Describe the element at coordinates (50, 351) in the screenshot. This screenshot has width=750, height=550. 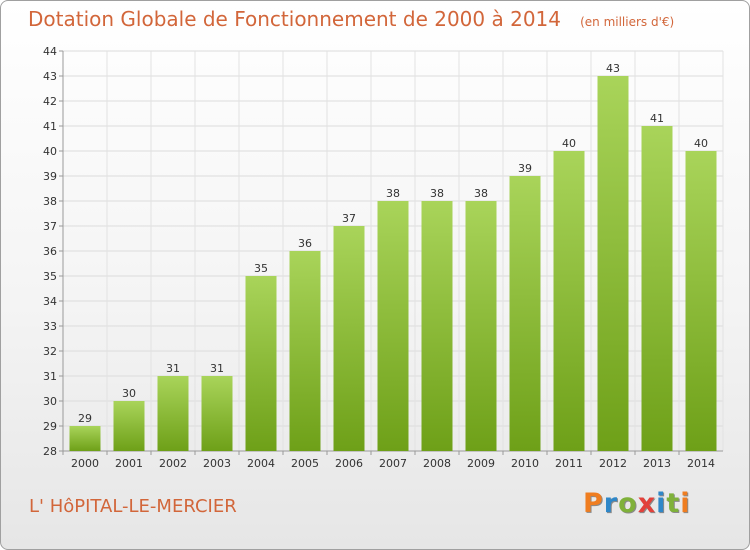
I see `y-tick-label: 32` at that location.